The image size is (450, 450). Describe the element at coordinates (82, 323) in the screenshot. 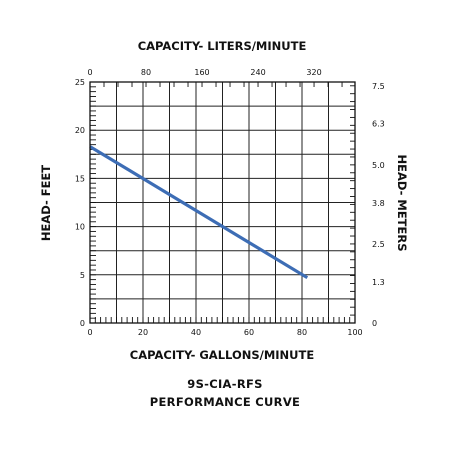

I see `y-tick-label: 0` at that location.